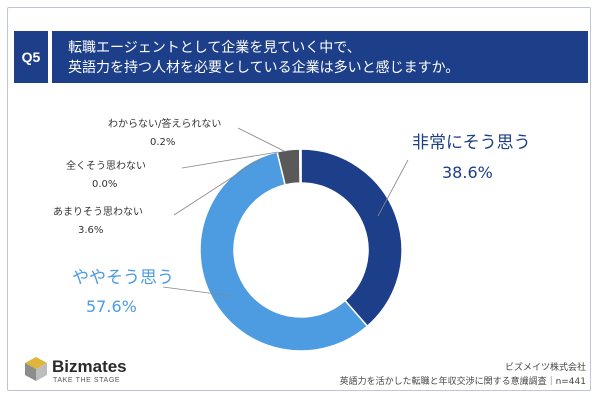  What do you see at coordinates (98, 212) in the screenshot?
I see `label-not-much: あまりそう思わない` at bounding box center [98, 212].